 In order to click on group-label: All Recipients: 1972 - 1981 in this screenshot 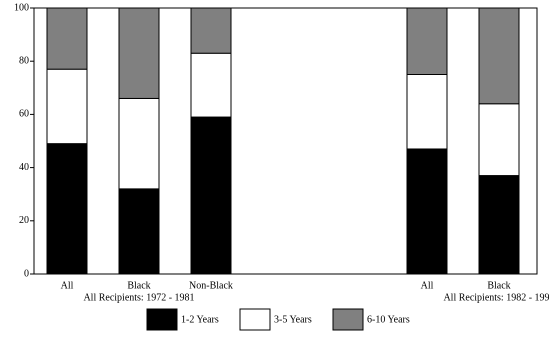, I will do `click(138, 297)`.